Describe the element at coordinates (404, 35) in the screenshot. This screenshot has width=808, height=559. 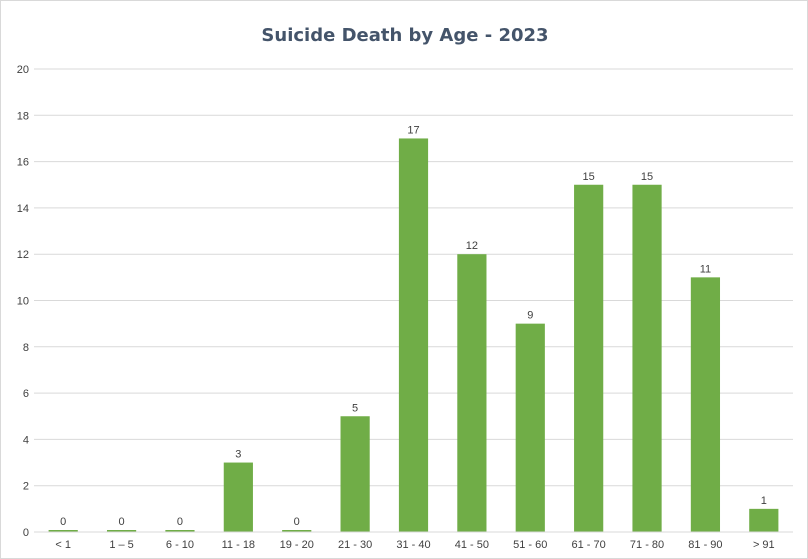
I see `chart-title: Suicide Death by Age - 2023` at that location.